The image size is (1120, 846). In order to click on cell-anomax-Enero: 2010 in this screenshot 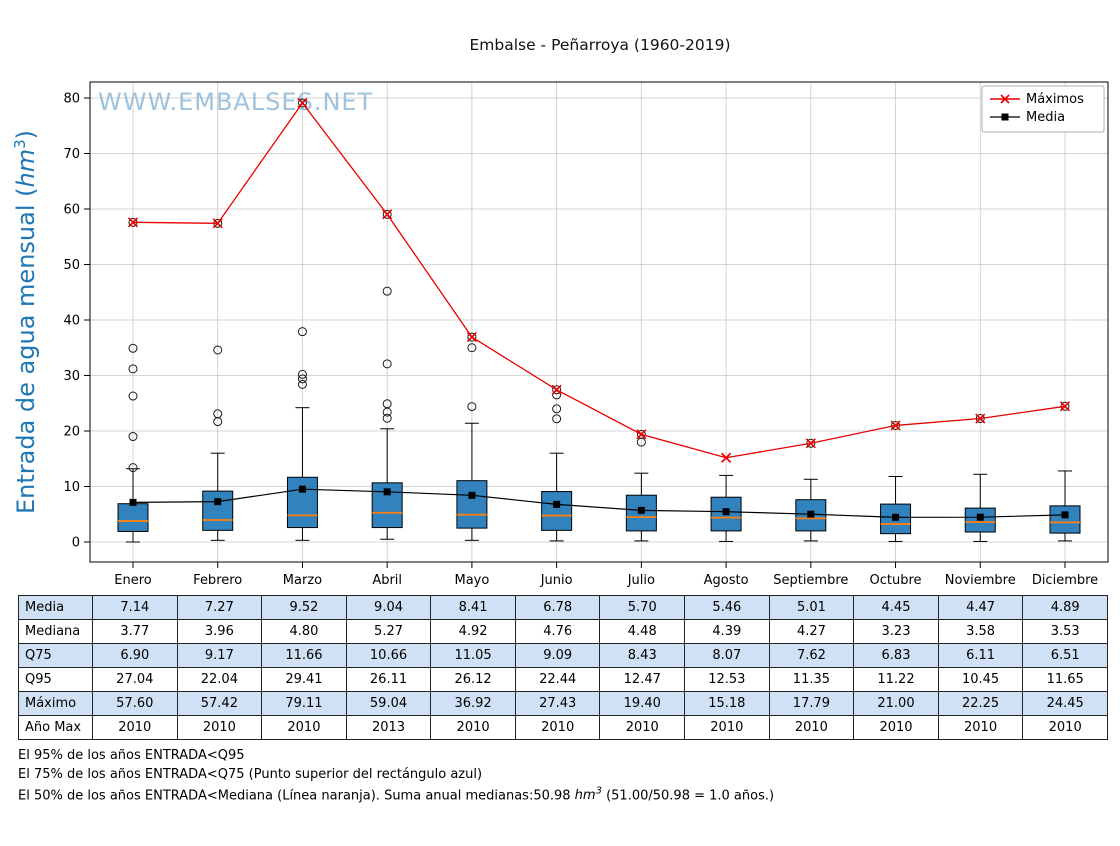, I will do `click(135, 727)`.